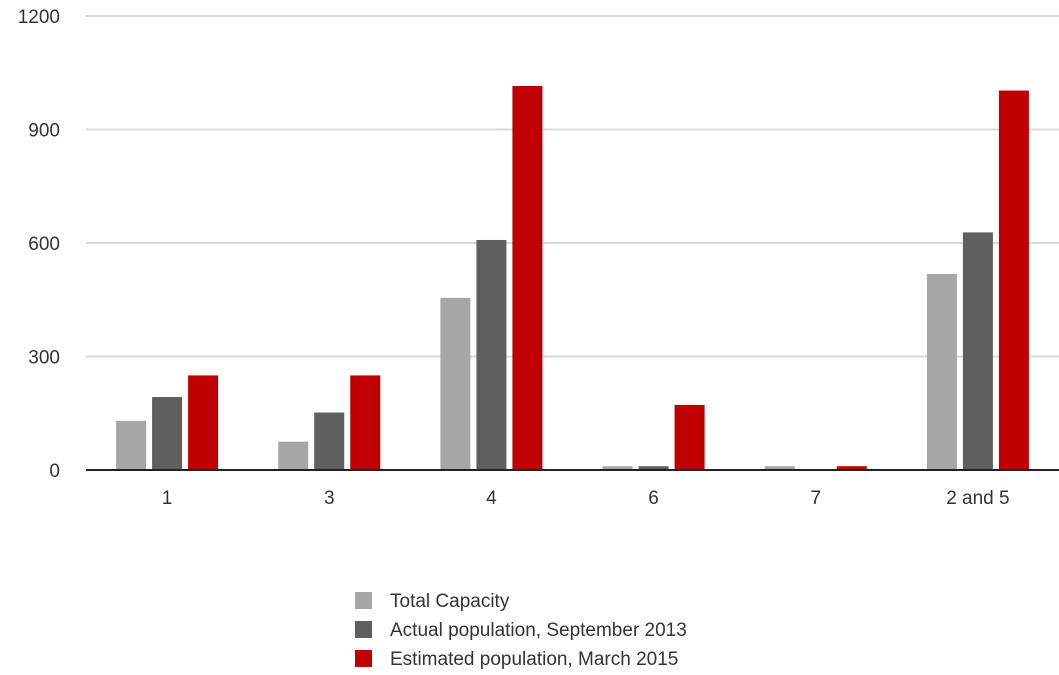 This screenshot has width=1059, height=675. Describe the element at coordinates (44, 244) in the screenshot. I see `y-tick-label: 600` at that location.